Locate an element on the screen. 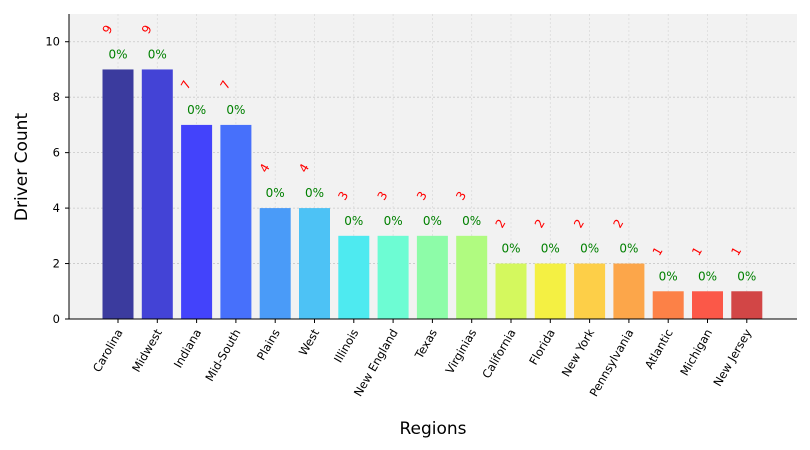  x-tick-label: New York is located at coordinates (578, 352).